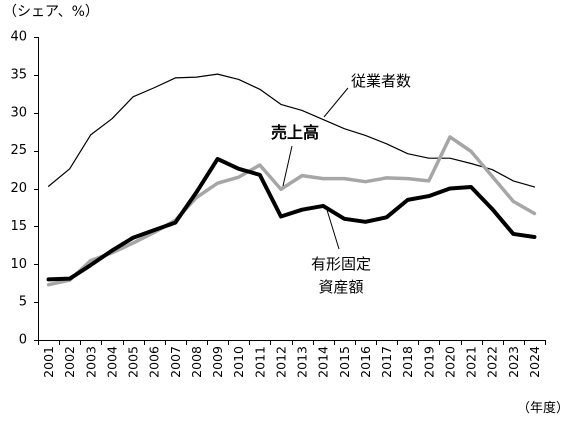 Image resolution: width=573 pixels, height=423 pixels. I want to click on y-tick-label: 40, so click(18, 37).